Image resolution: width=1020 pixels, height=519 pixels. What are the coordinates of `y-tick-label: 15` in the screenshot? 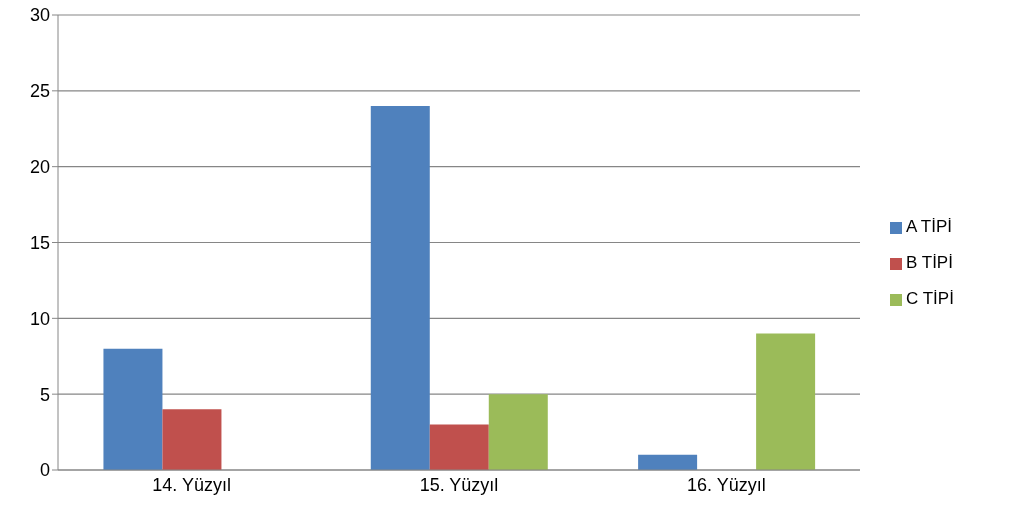 It's located at (39, 242).